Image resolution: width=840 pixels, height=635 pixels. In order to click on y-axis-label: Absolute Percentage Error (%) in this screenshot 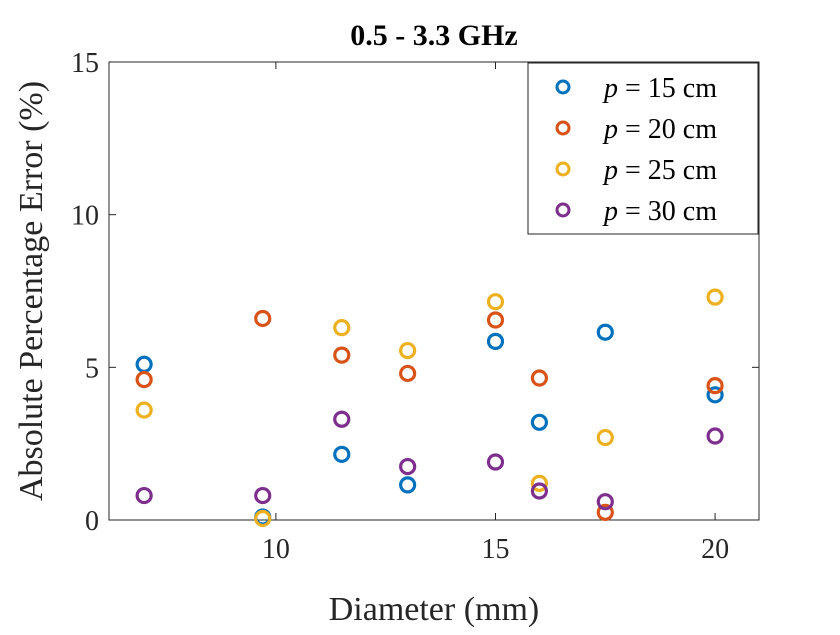, I will do `click(31, 291)`.